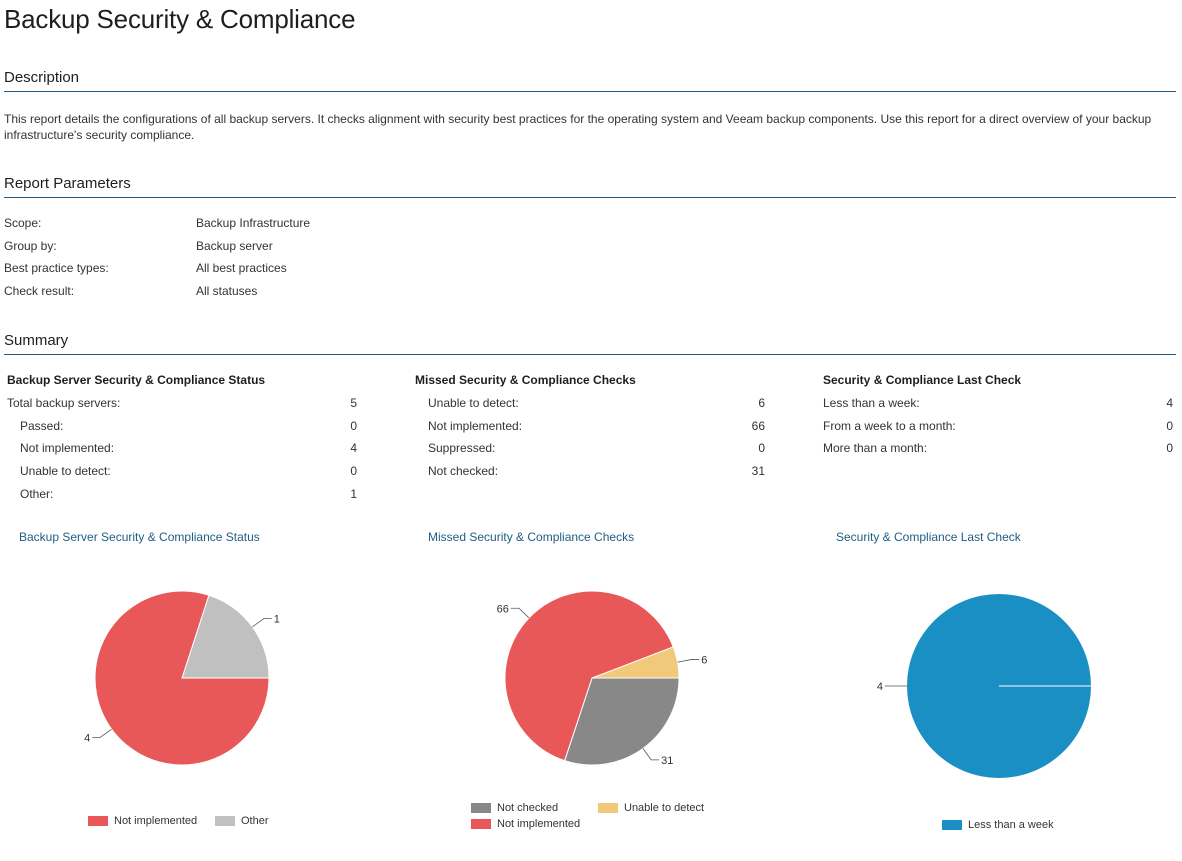 The width and height of the screenshot is (1182, 861). Describe the element at coordinates (462, 448) in the screenshot. I see `summary-label: Suppressed:` at that location.